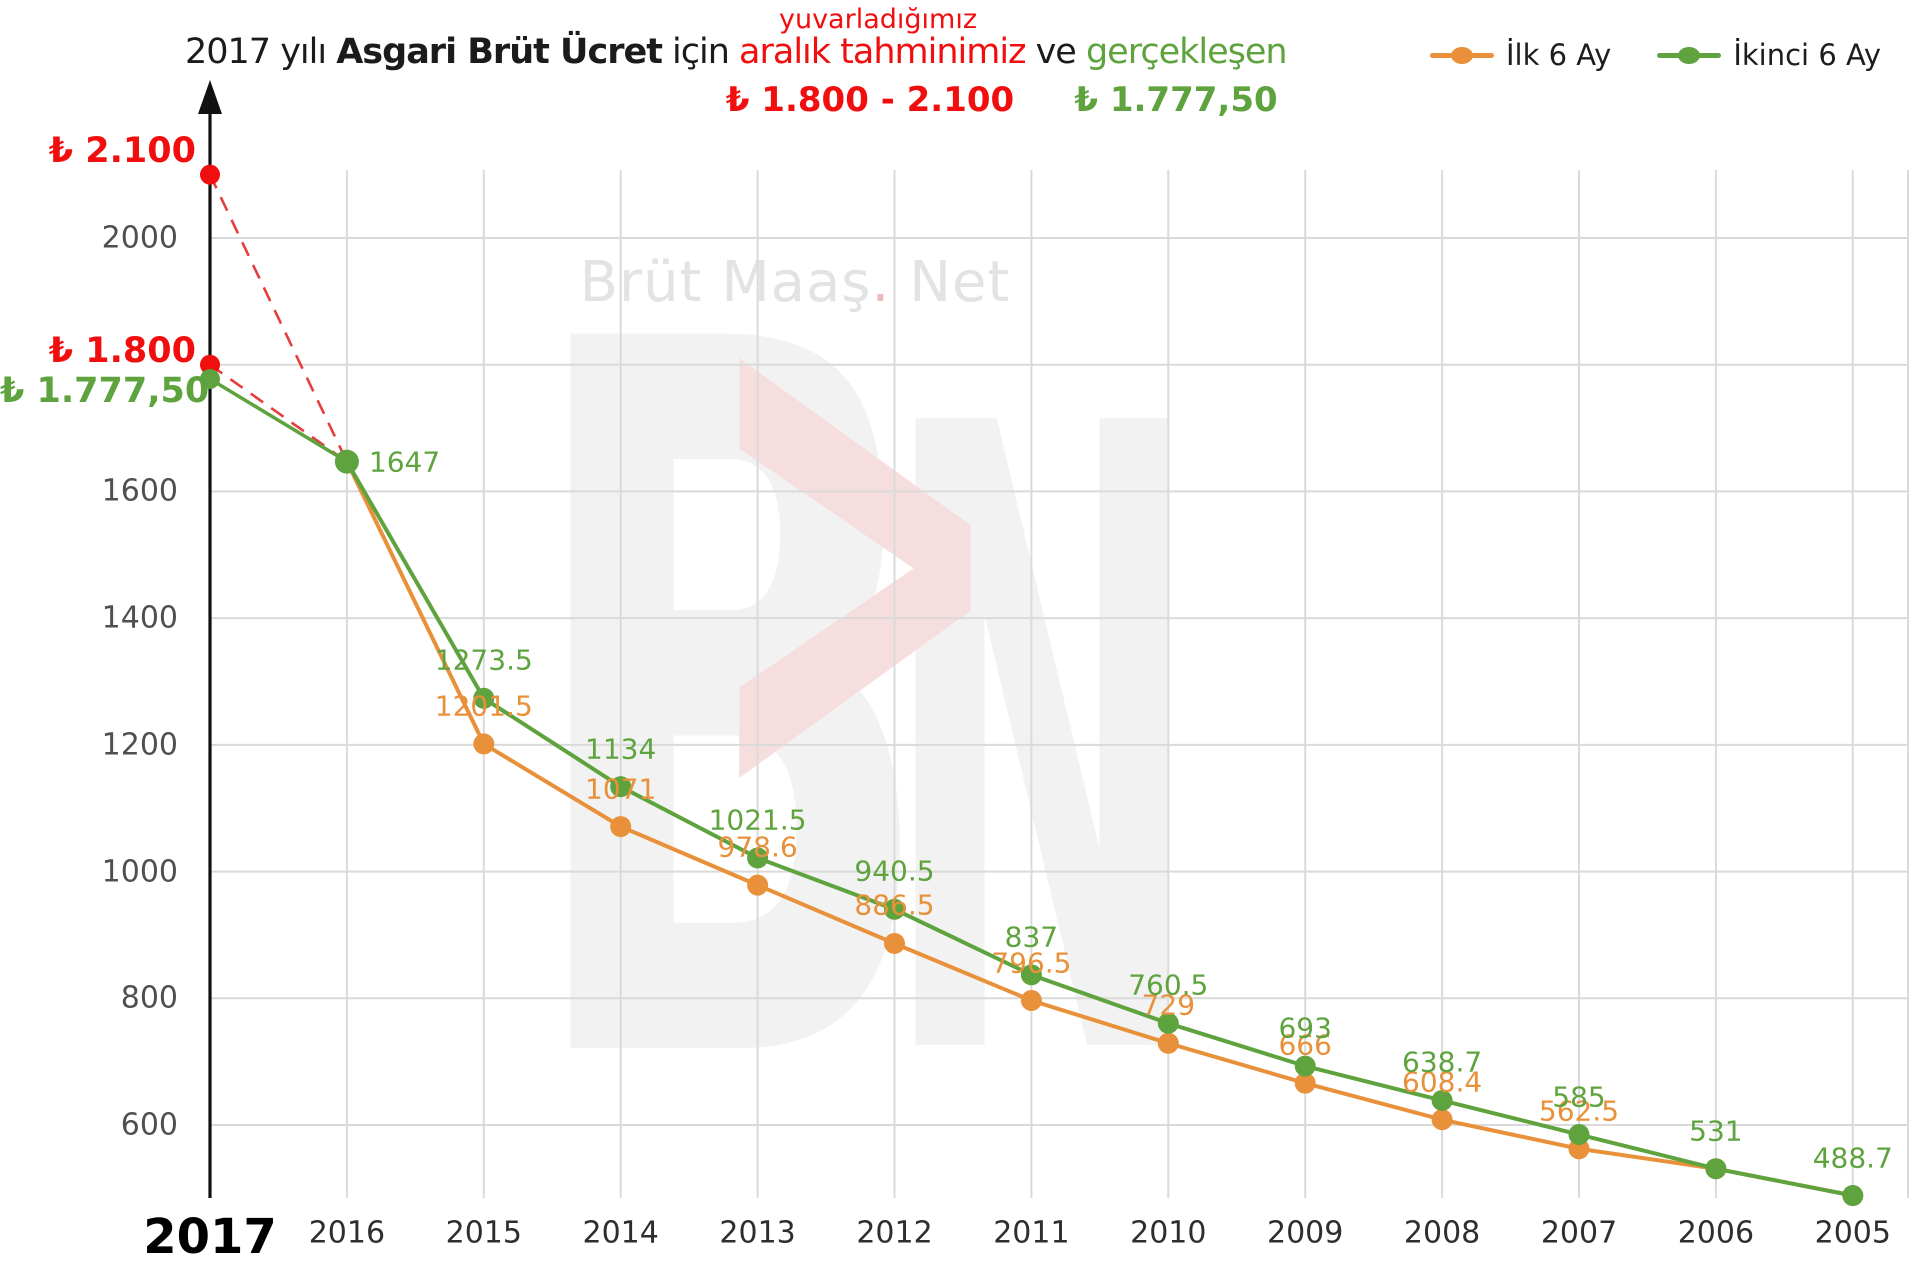 This screenshot has width=1920, height=1280. What do you see at coordinates (882, 52) in the screenshot?
I see `title-part-prediction: aralık tahminimiz` at bounding box center [882, 52].